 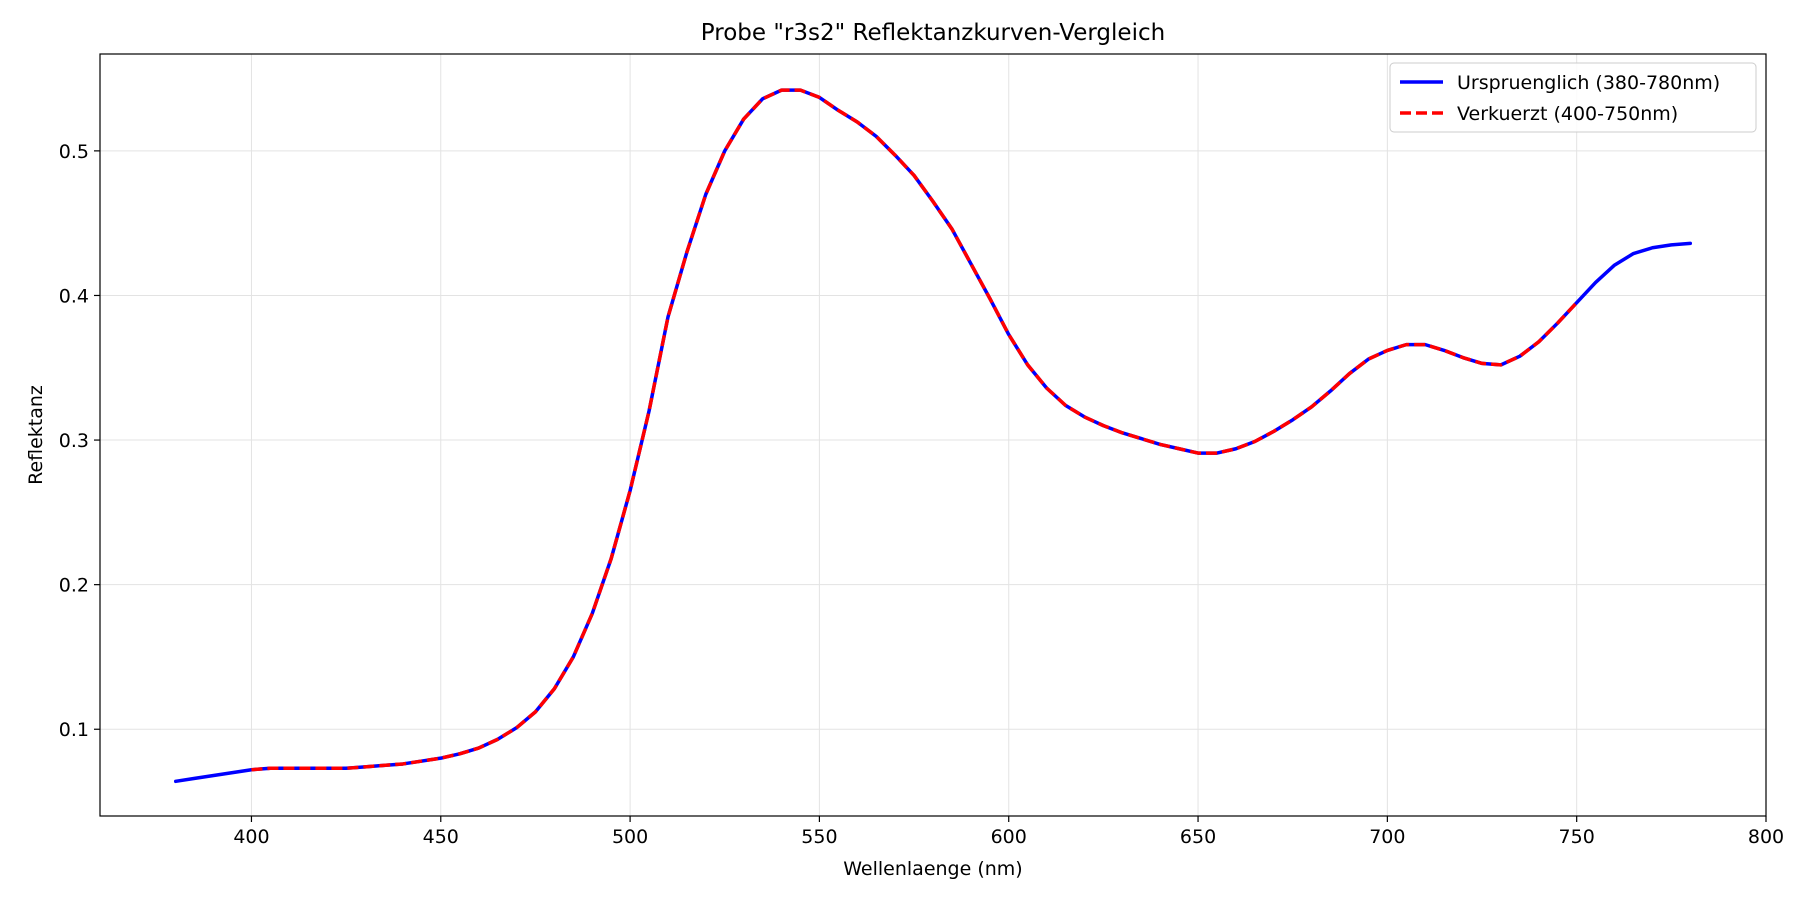 I want to click on y-tick-label: 0.1, so click(x=74, y=730).